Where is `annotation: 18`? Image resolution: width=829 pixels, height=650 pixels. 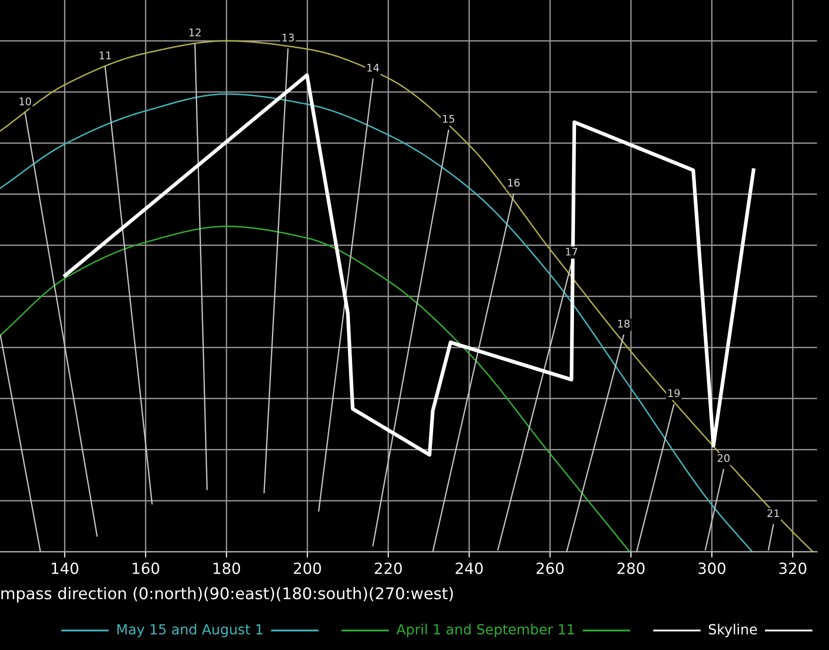 annotation: 18 is located at coordinates (624, 324).